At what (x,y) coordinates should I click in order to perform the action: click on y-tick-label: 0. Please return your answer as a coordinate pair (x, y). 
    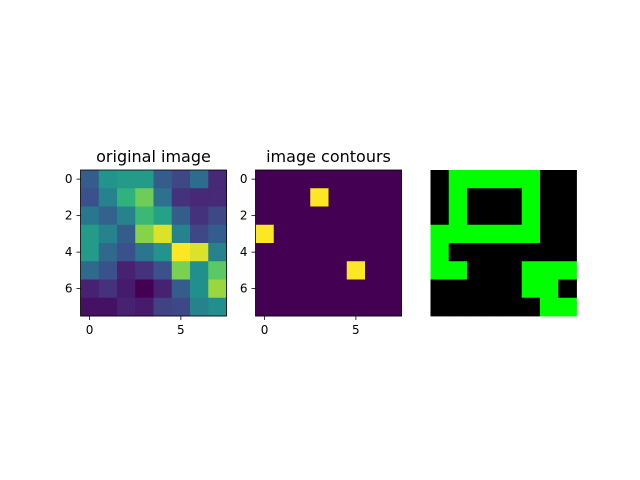
    Looking at the image, I should click on (69, 179).